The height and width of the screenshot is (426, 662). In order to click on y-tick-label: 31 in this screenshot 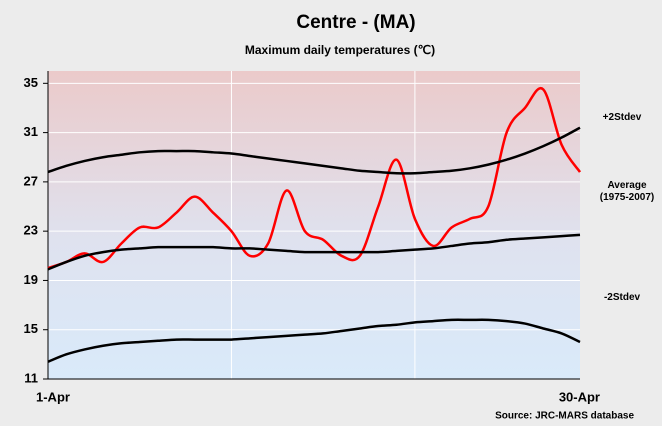, I will do `click(31, 131)`.